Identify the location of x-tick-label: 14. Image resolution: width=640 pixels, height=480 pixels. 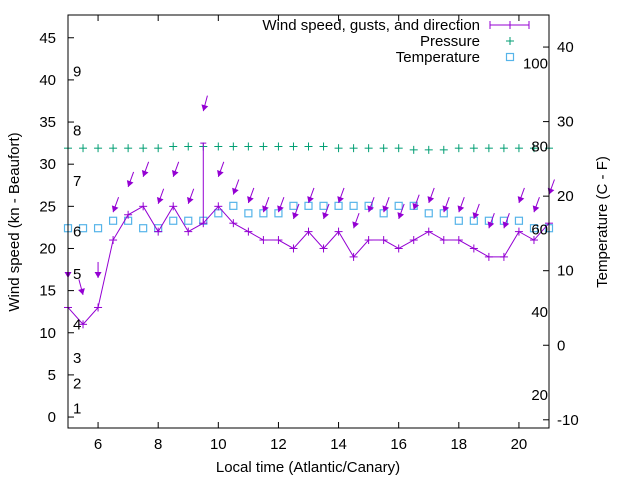
(338, 444).